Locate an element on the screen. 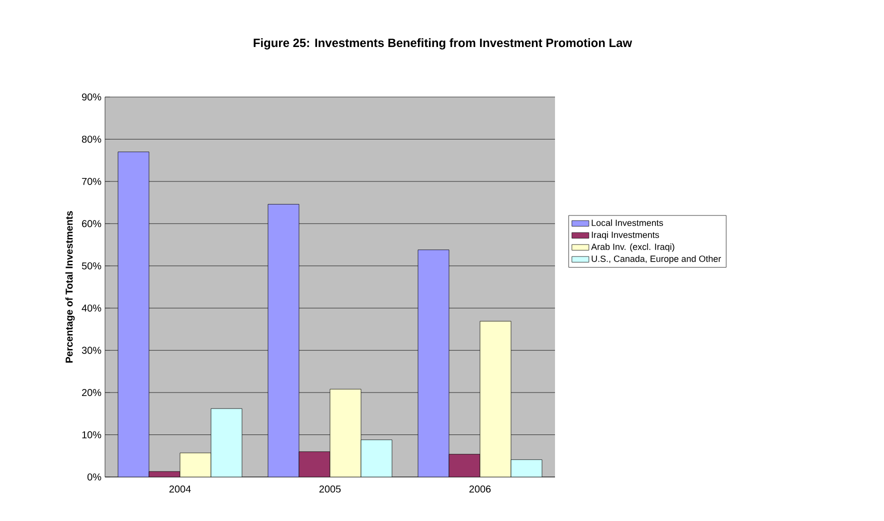 The height and width of the screenshot is (521, 884). legend-label: Local Investments is located at coordinates (628, 222).